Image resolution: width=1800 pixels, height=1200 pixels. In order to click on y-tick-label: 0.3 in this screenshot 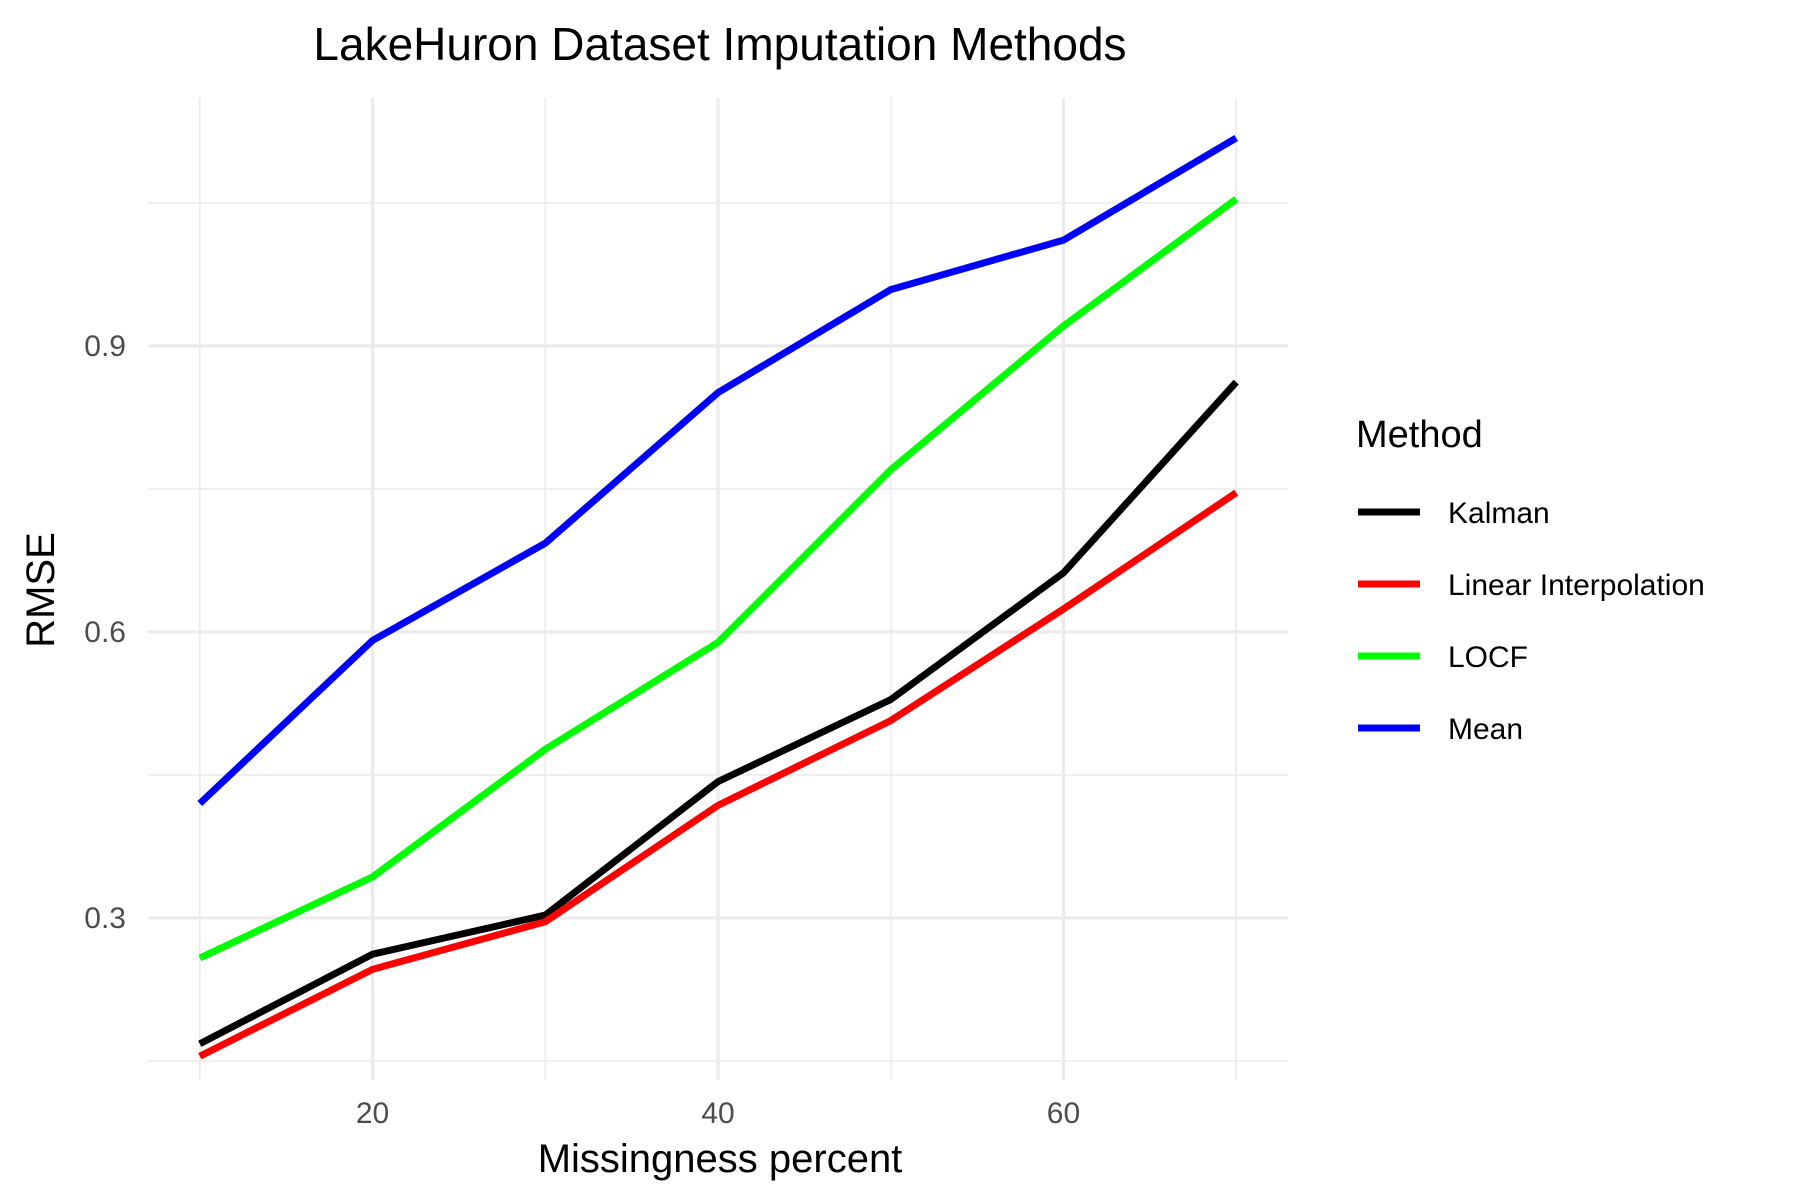, I will do `click(105, 918)`.